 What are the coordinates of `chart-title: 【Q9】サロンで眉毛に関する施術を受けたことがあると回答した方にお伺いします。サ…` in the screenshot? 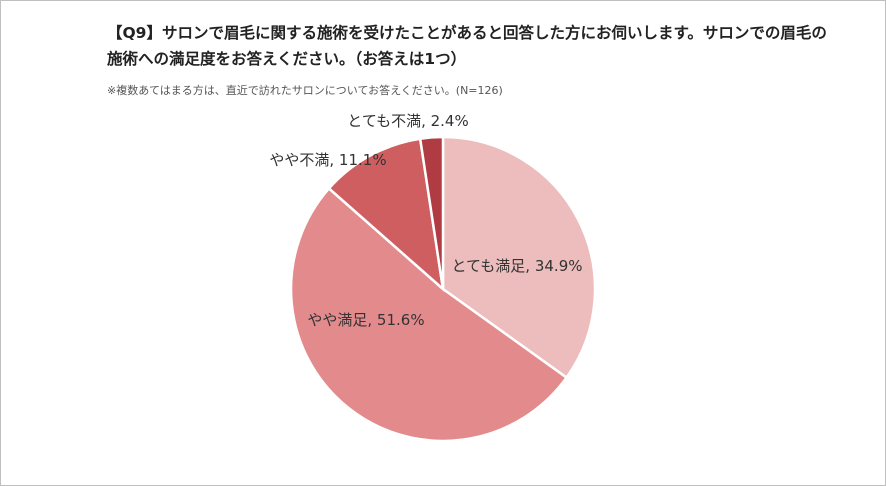 It's located at (467, 46).